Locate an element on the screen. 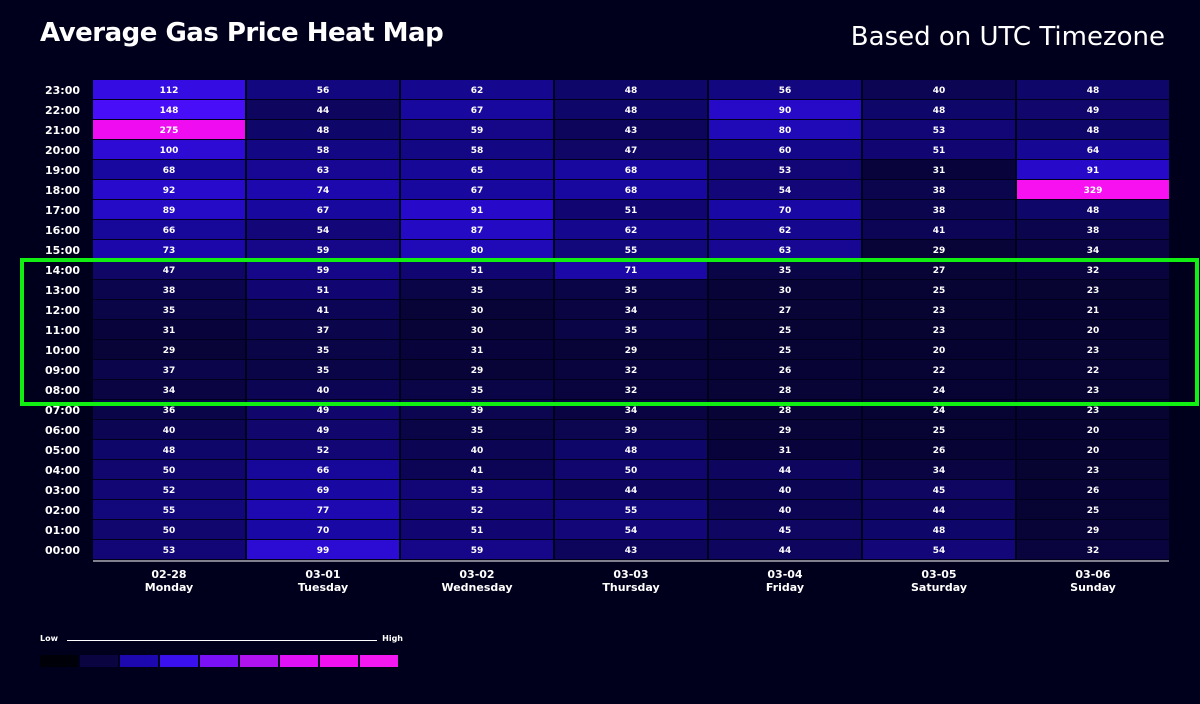 Image resolution: width=1200 pixels, height=704 pixels. cell-value-label: 91 is located at coordinates (477, 211).